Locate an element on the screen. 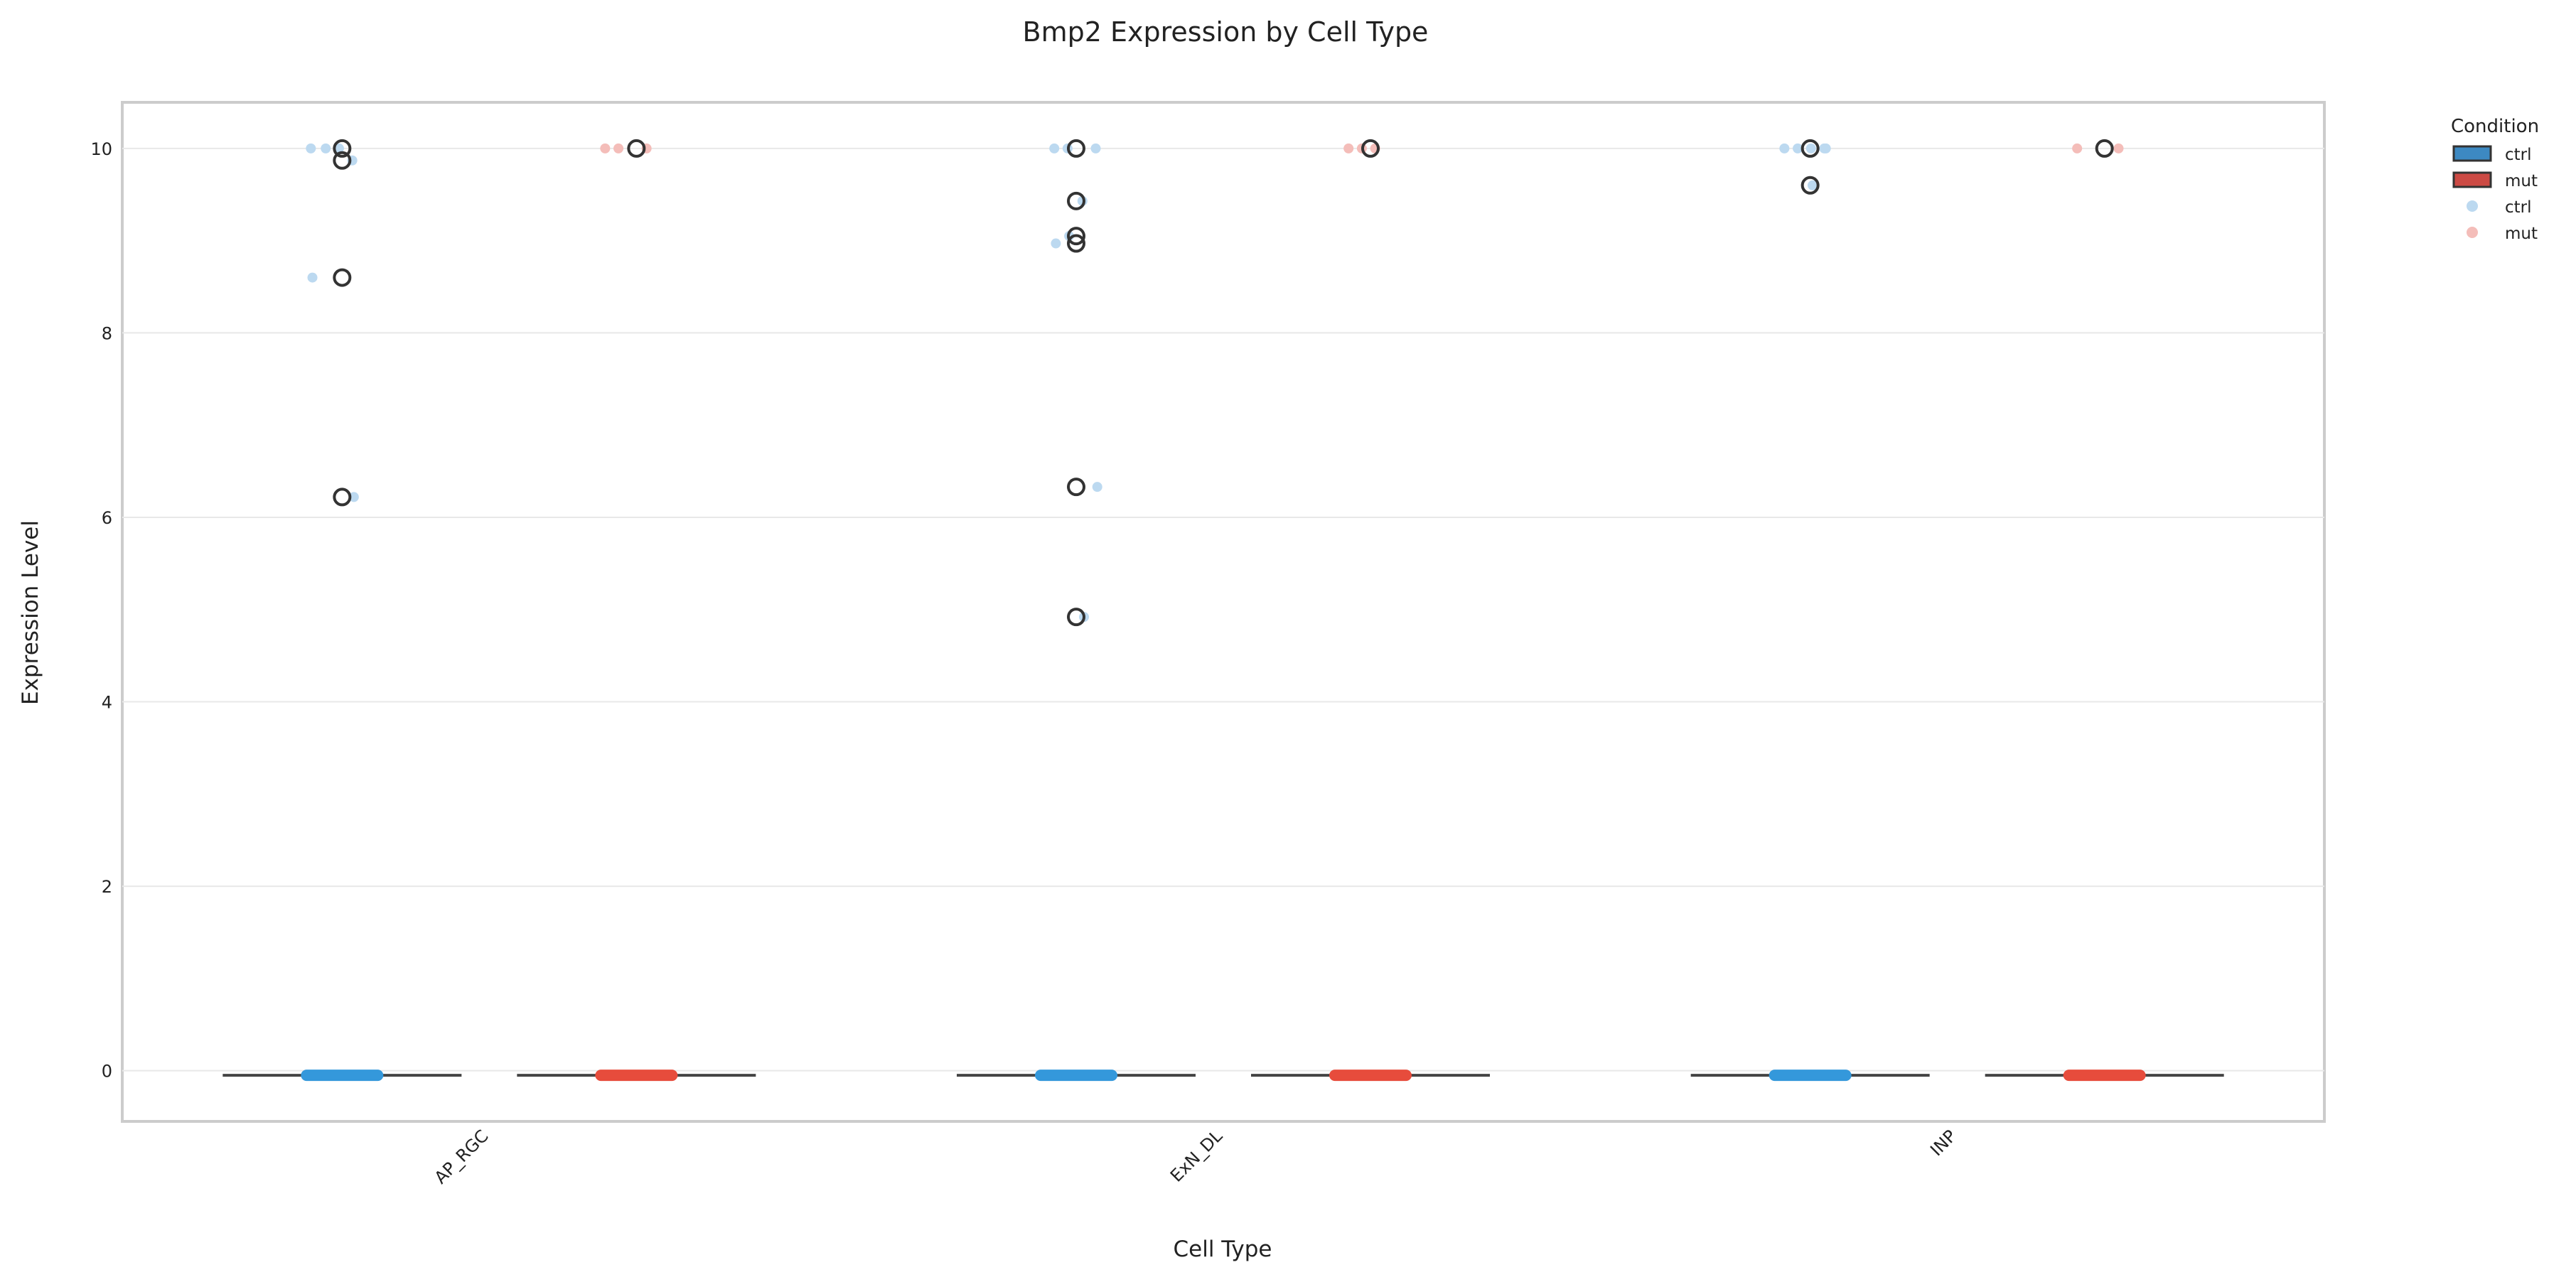 This screenshot has height=1282, width=2576. chart-title: Bmp2 Expression by Cell Type is located at coordinates (1226, 32).